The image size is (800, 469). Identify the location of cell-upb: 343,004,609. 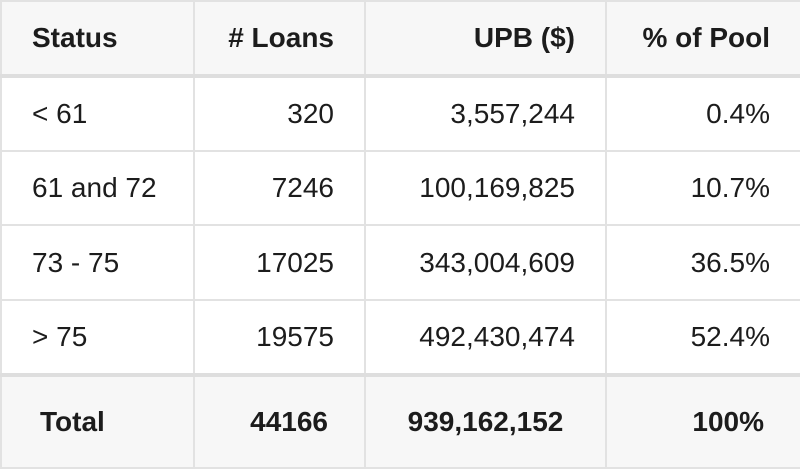
(485, 262).